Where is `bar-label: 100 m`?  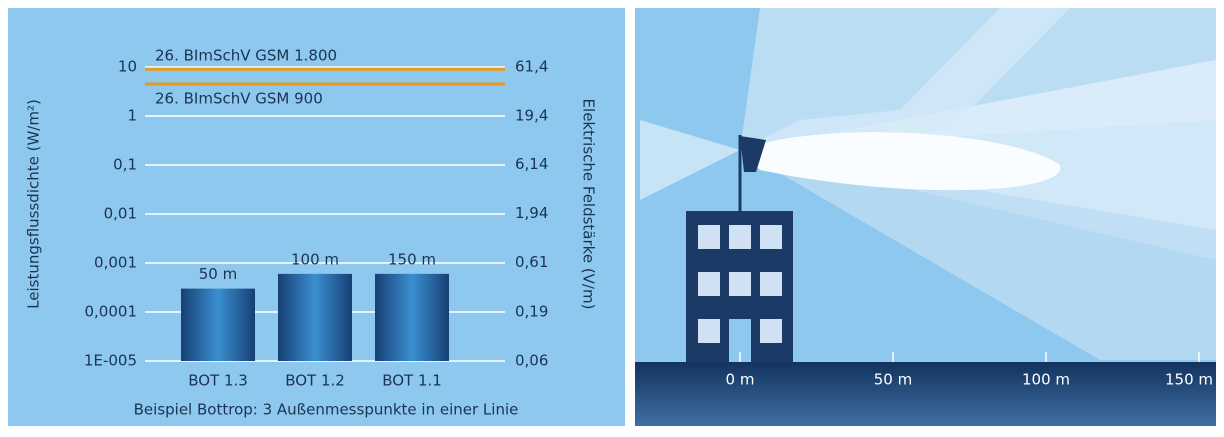 bar-label: 100 m is located at coordinates (315, 259).